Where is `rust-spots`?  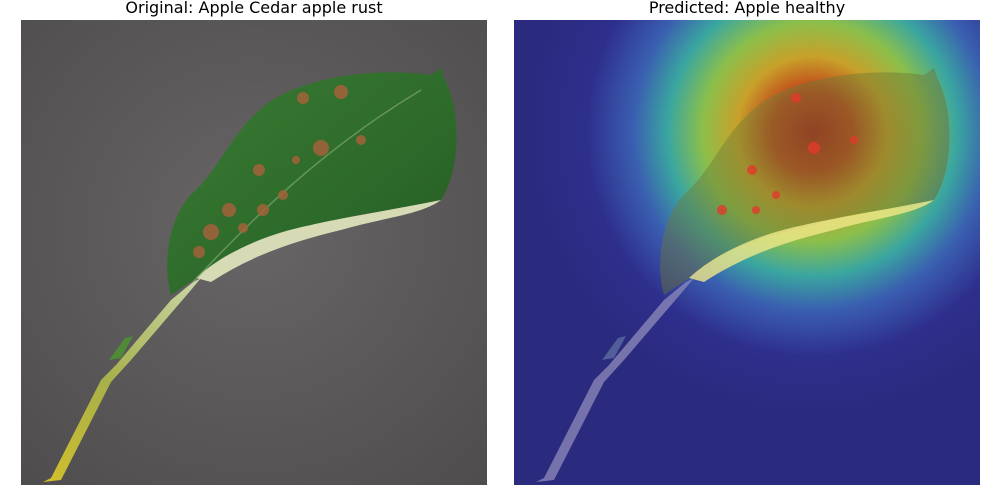
rust-spots is located at coordinates (279, 171).